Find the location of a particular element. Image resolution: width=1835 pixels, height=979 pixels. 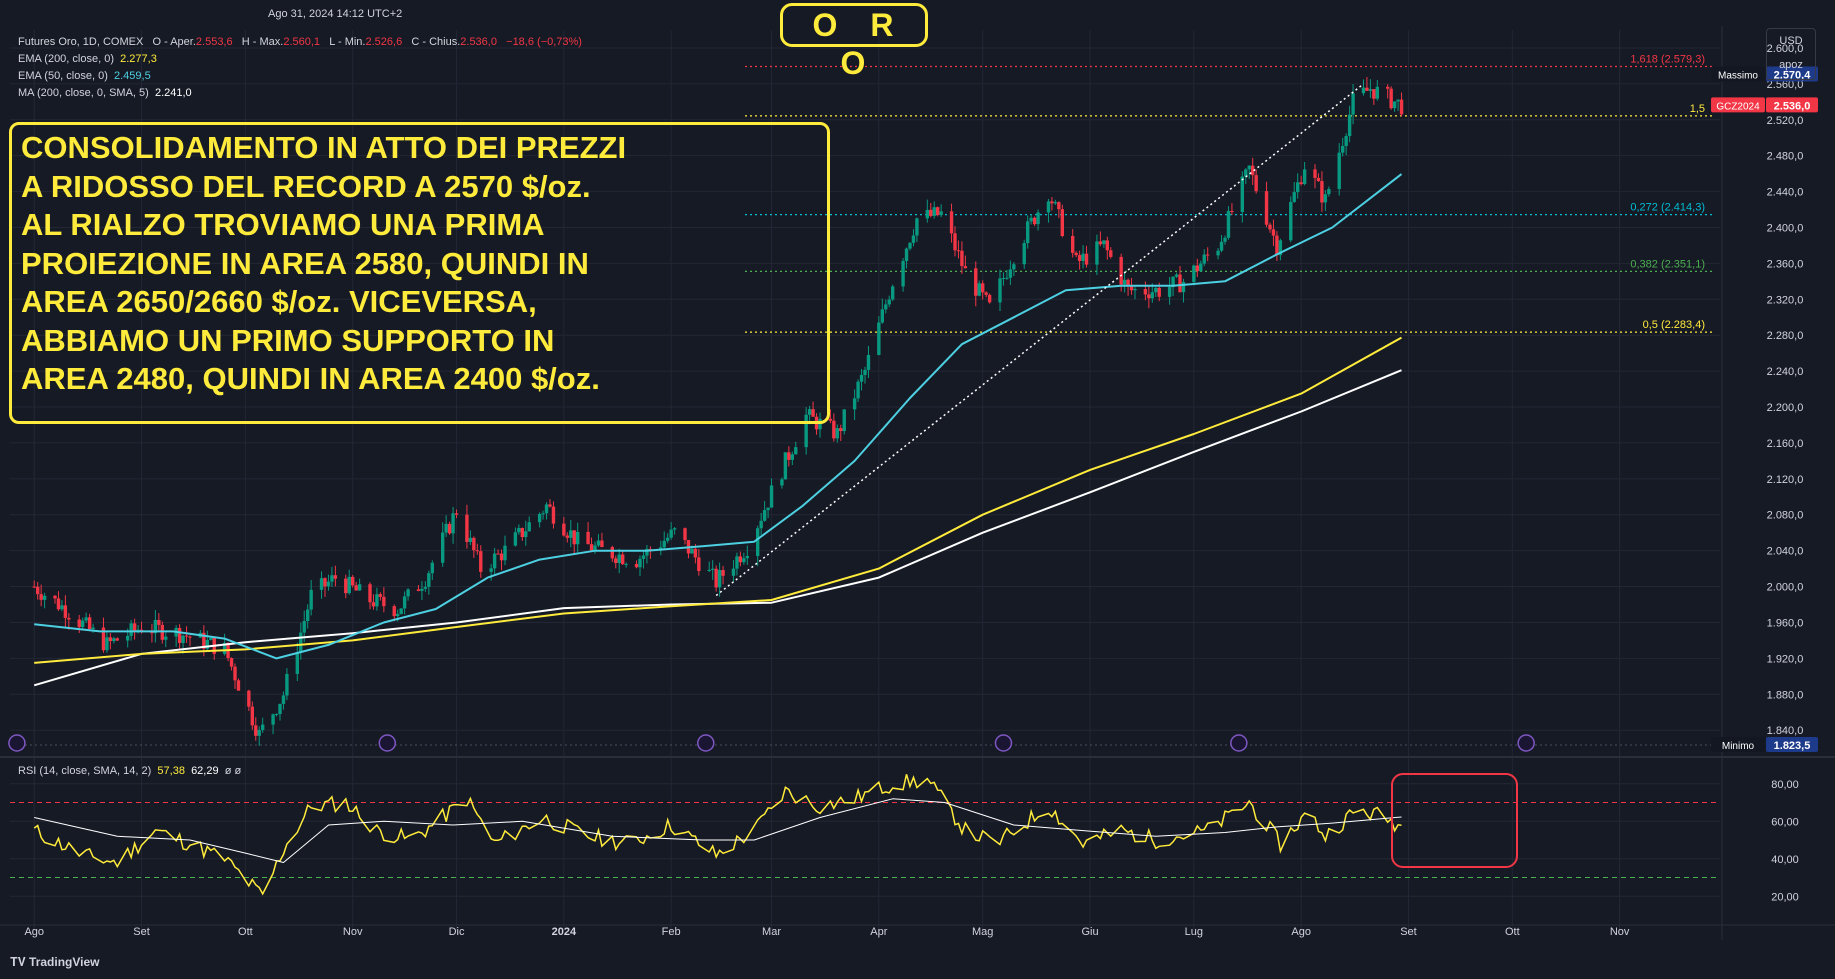

price-tick-label: 2.240,0 is located at coordinates (1785, 372).